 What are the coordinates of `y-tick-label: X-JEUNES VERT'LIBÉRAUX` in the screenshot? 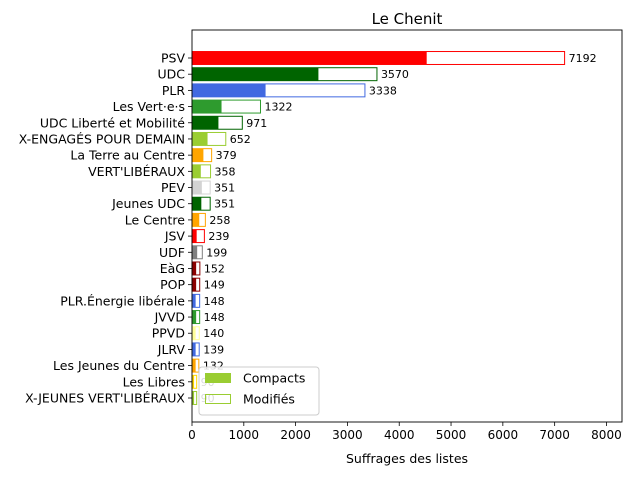 It's located at (105, 398).